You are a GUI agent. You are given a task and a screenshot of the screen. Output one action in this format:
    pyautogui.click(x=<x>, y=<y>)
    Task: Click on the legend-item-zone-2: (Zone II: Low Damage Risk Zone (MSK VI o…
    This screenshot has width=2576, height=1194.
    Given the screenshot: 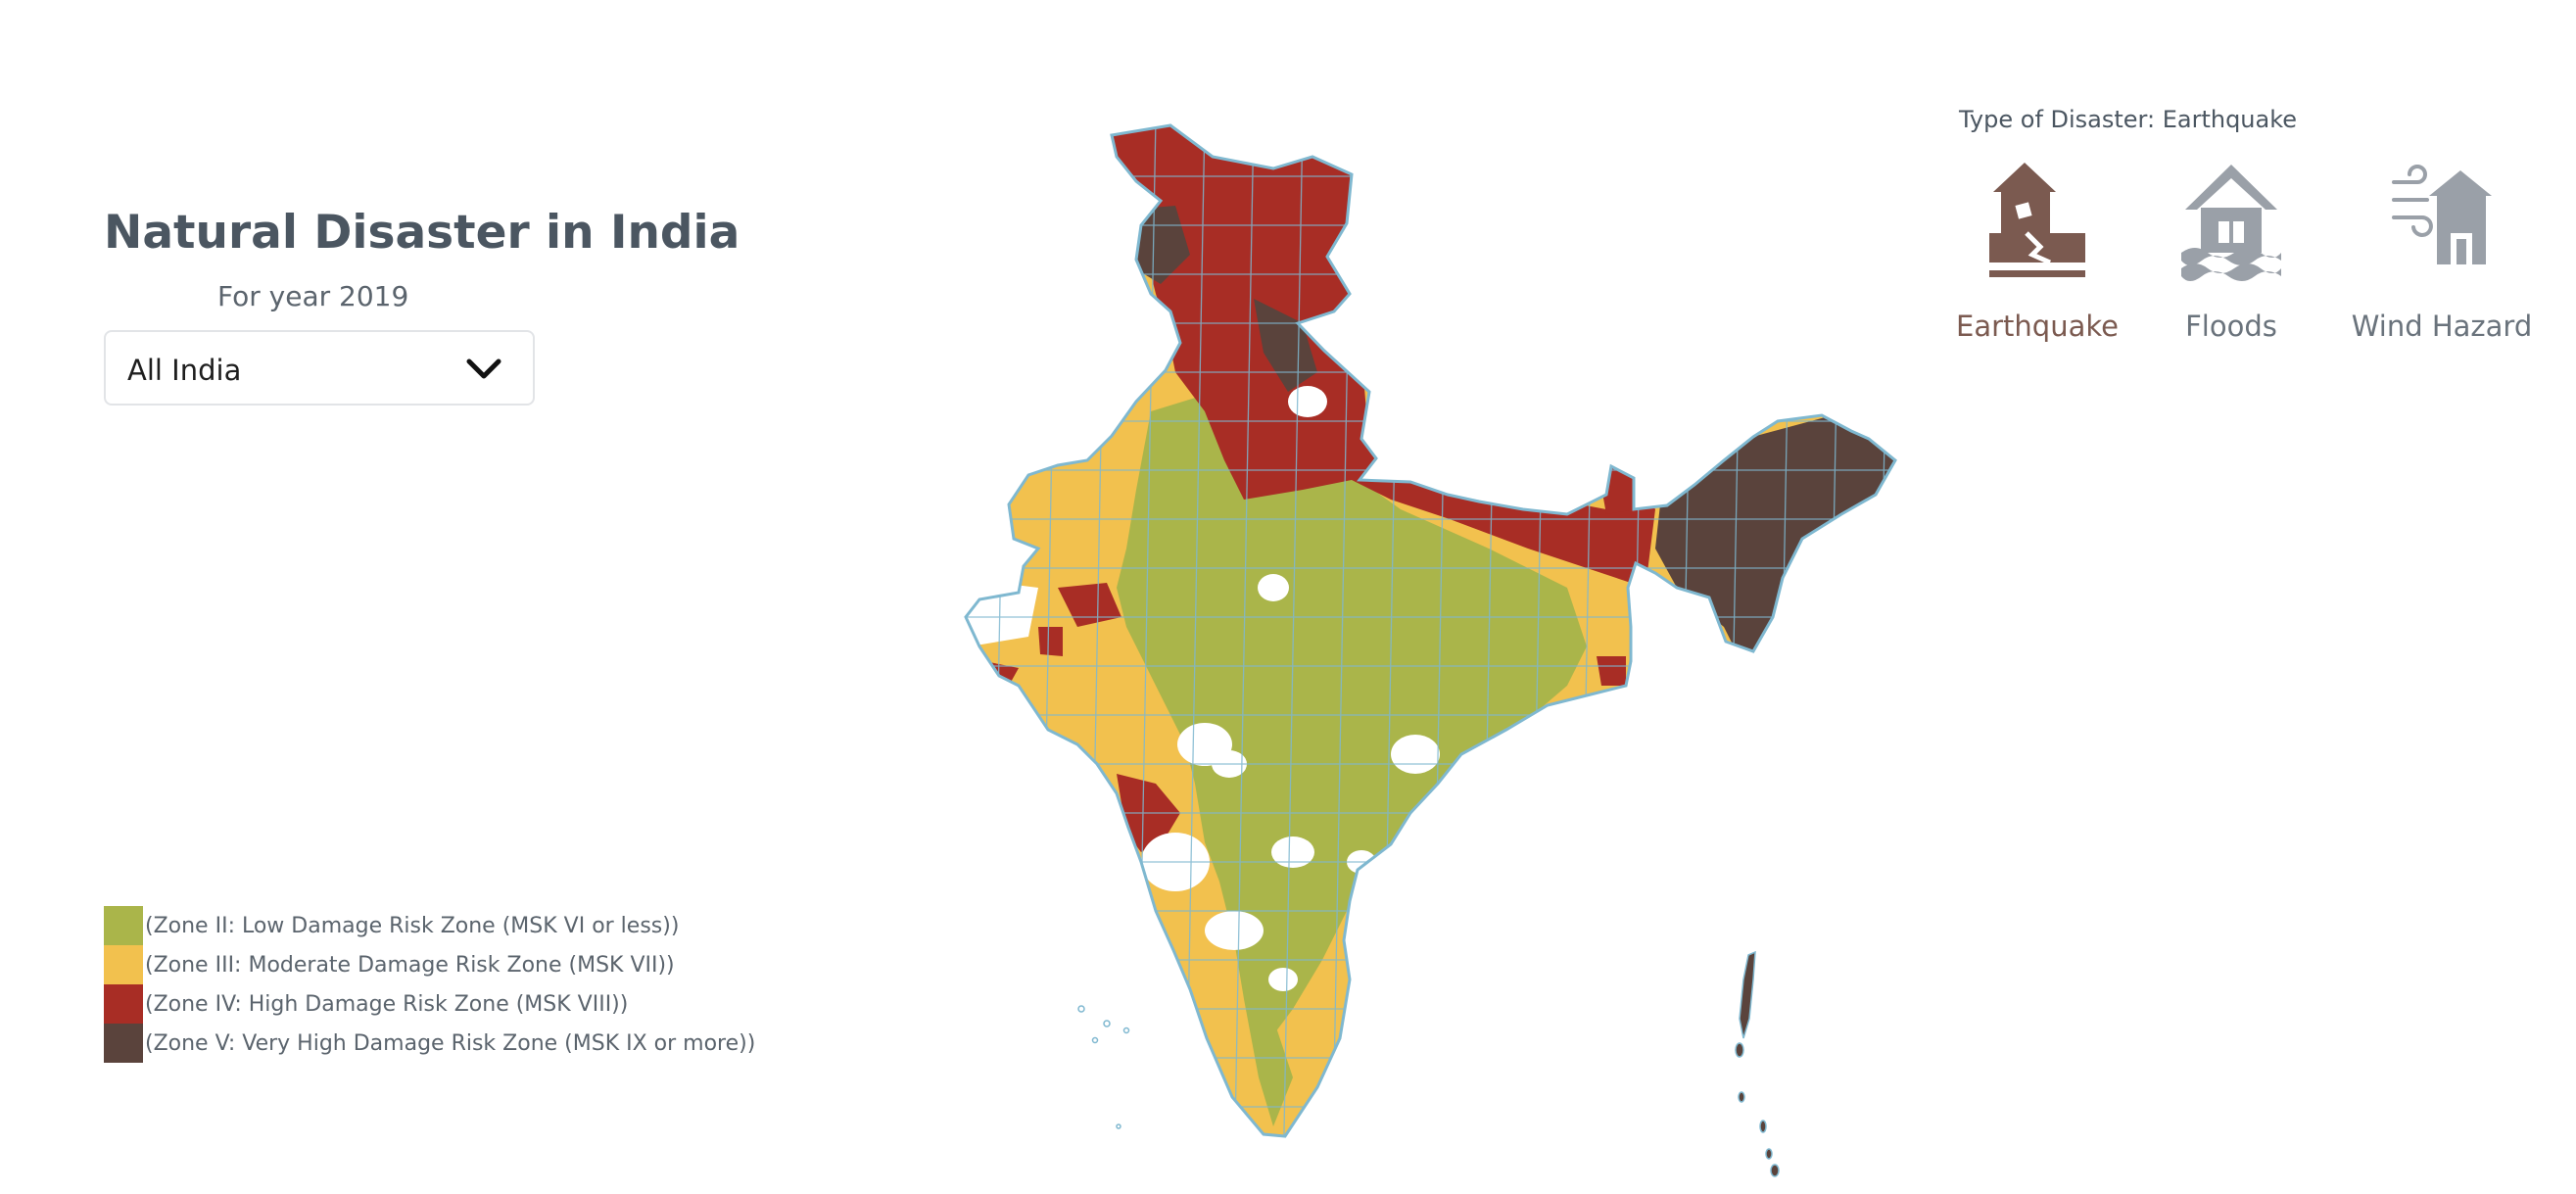 What is the action you would take?
    pyautogui.click(x=456, y=925)
    